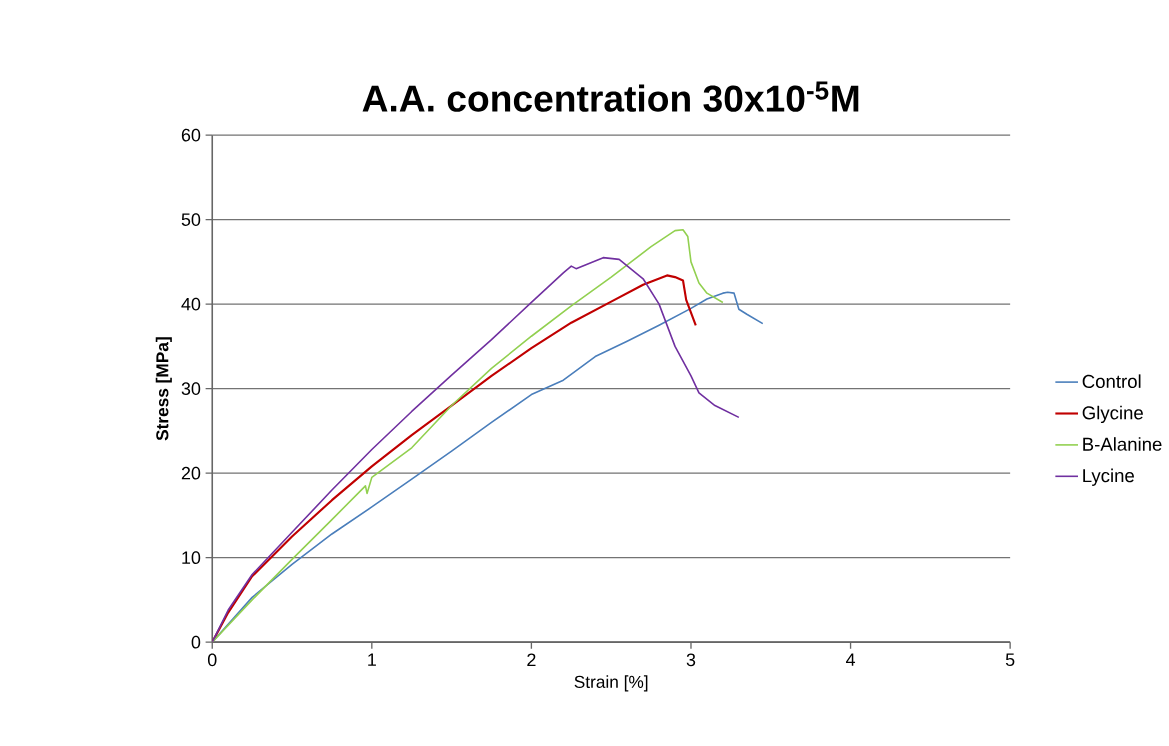  I want to click on x-axis-title: Strain [%], so click(611, 683).